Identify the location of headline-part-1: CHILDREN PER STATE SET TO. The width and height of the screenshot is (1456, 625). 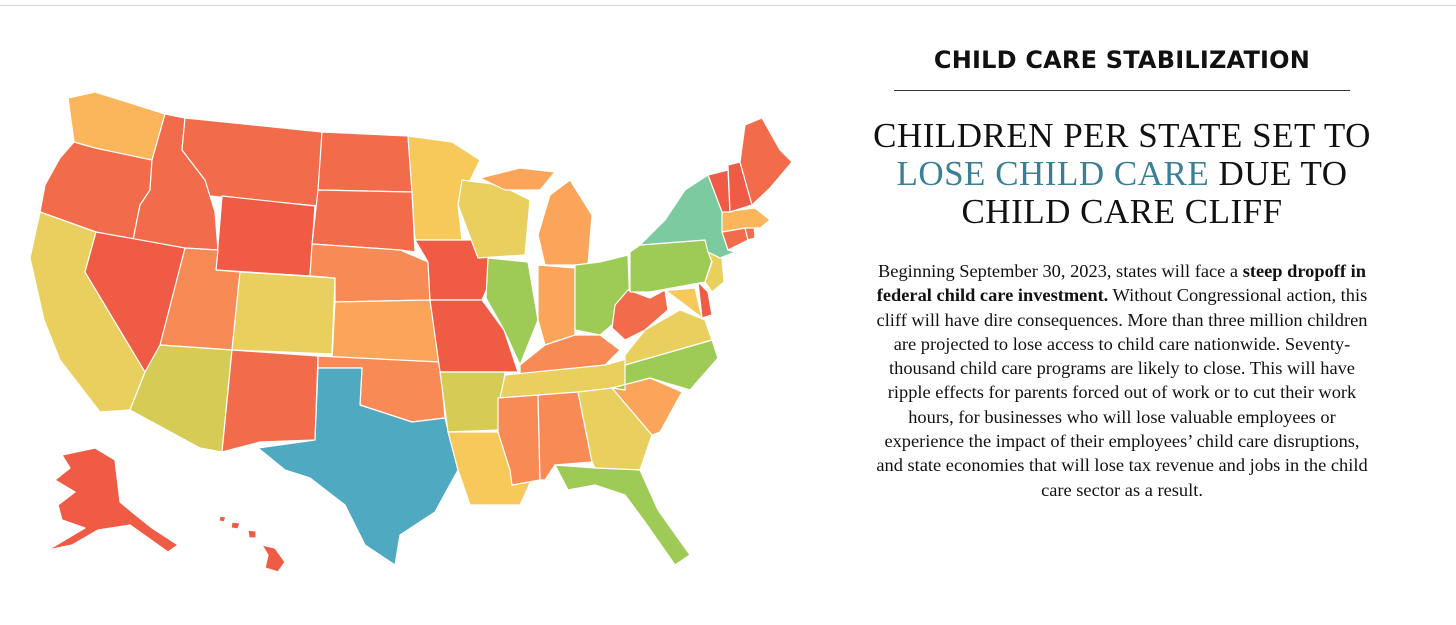
(1122, 135).